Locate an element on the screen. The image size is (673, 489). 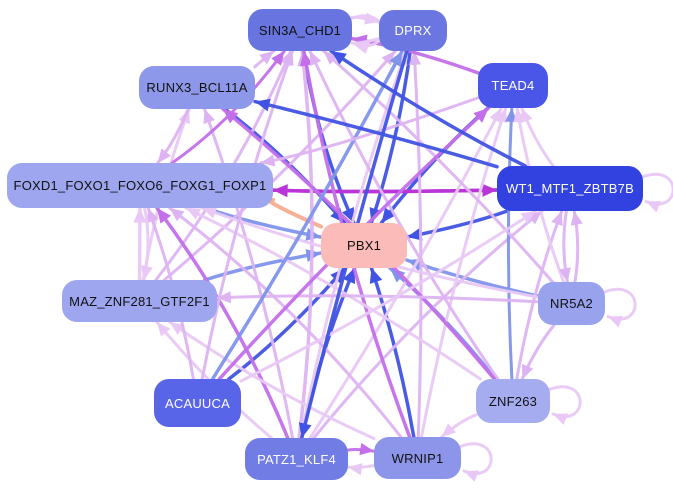
node-label: DPRX is located at coordinates (413, 30).